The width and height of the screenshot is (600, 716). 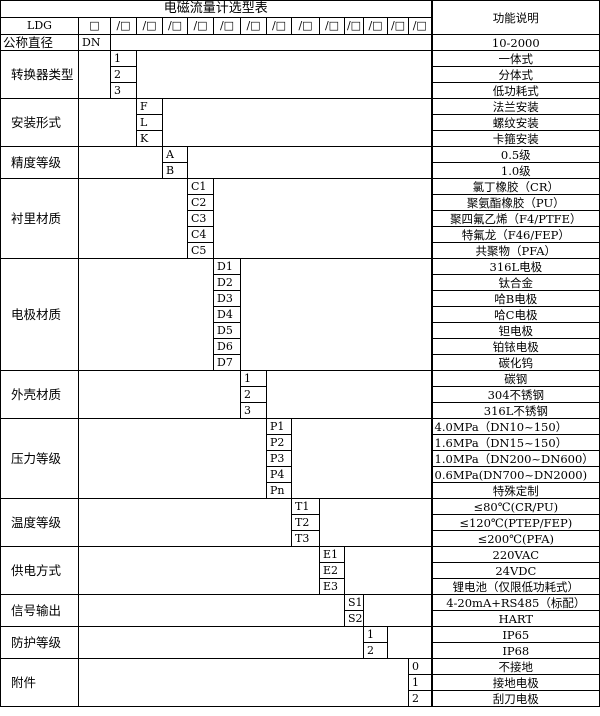 What do you see at coordinates (515, 58) in the screenshot?
I see `option-desc: 一体式` at bounding box center [515, 58].